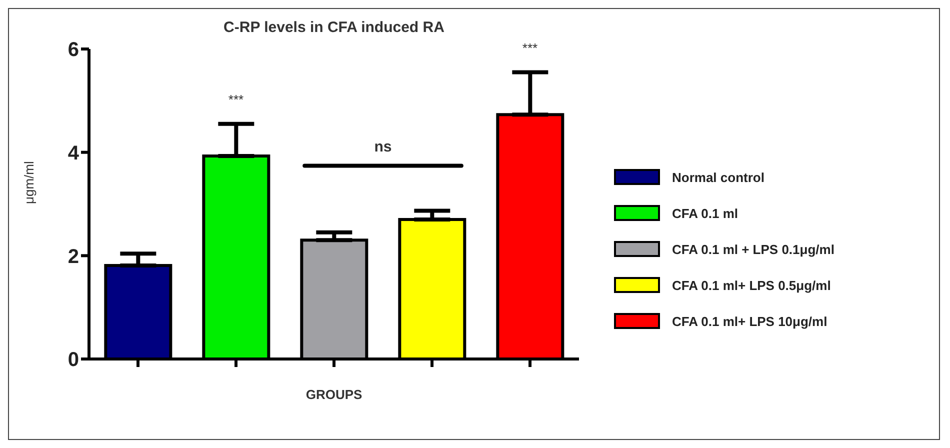 This screenshot has height=448, width=950. I want to click on y-axis-title: μgm/ml, so click(29, 182).